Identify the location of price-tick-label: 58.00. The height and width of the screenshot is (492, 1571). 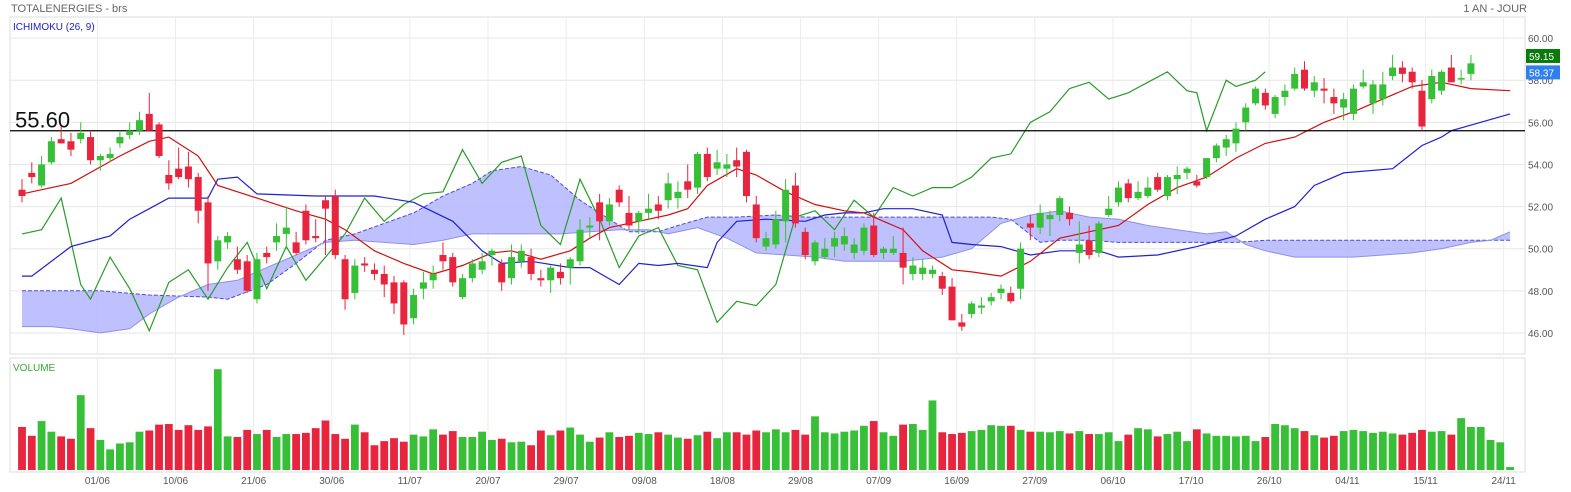
(1540, 81).